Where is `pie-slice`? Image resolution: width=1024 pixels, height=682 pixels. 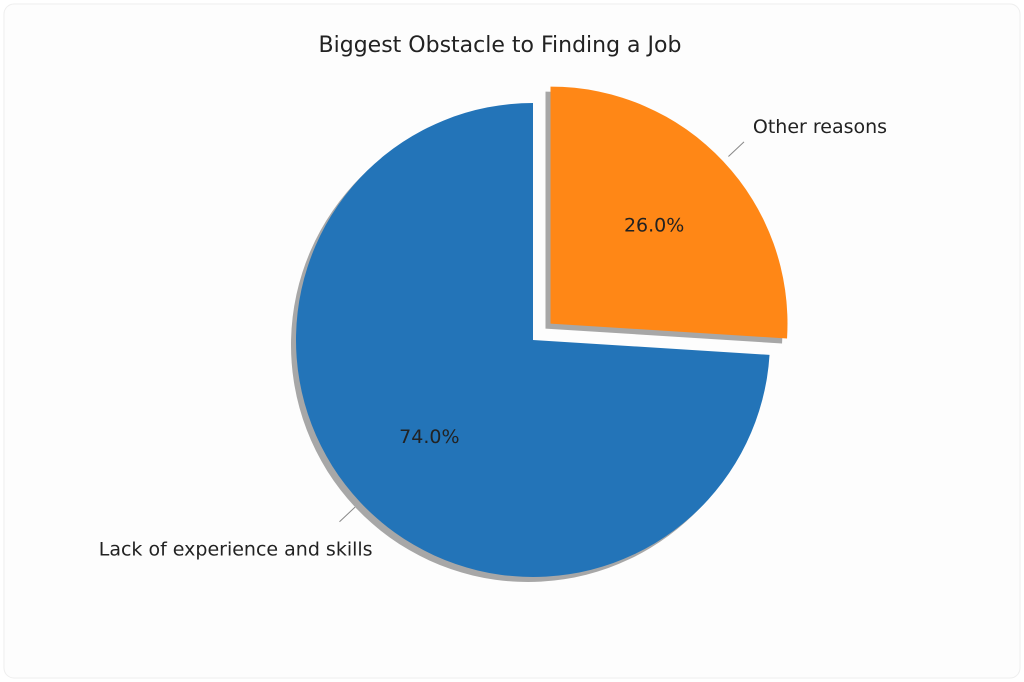
pie-slice is located at coordinates (669, 212).